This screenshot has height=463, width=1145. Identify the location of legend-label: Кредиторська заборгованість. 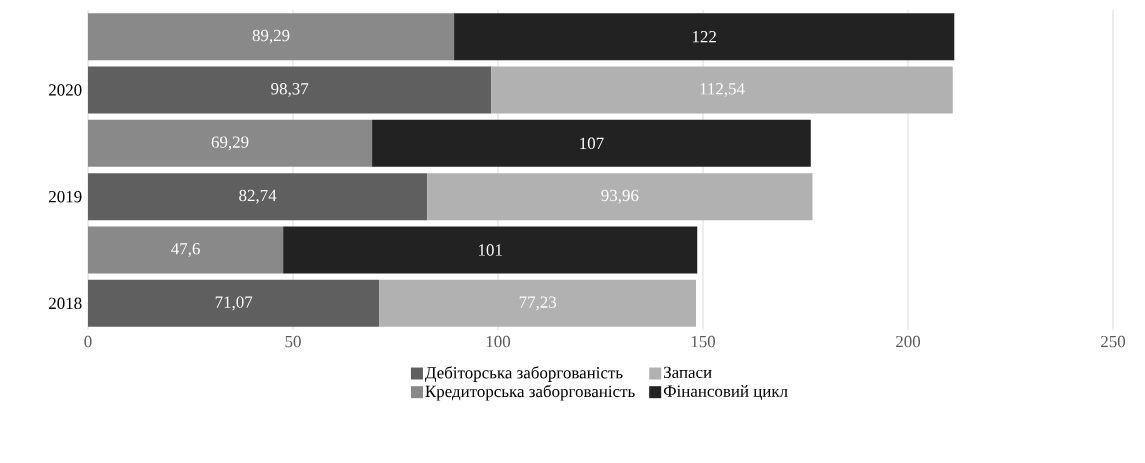
(530, 392).